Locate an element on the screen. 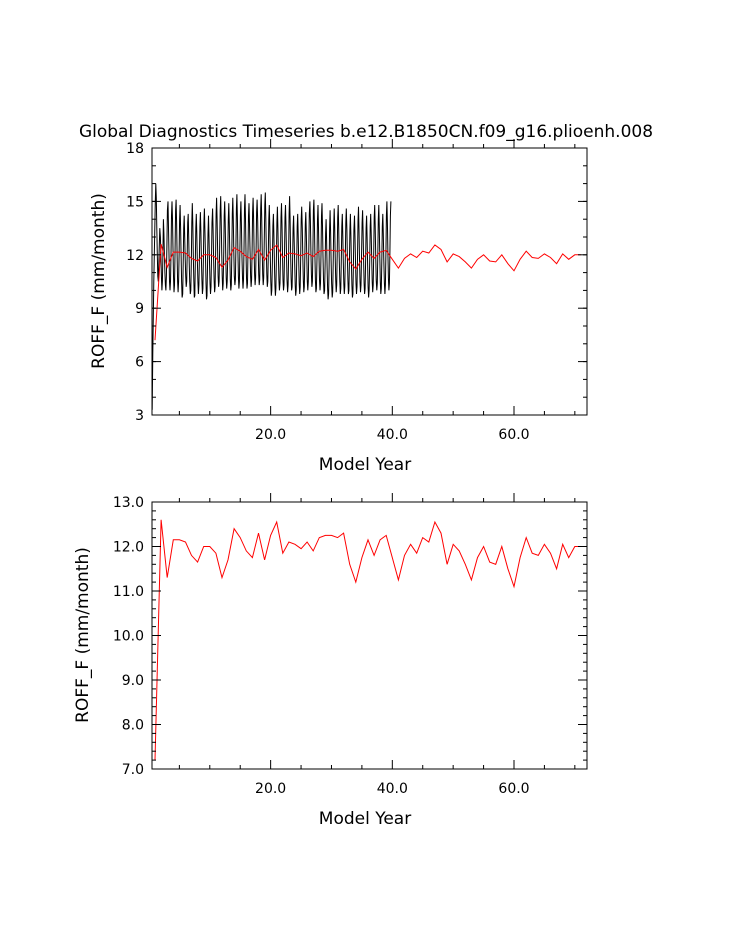 This screenshot has height=945, width=733. top-plot-series is located at coordinates (366, 296).